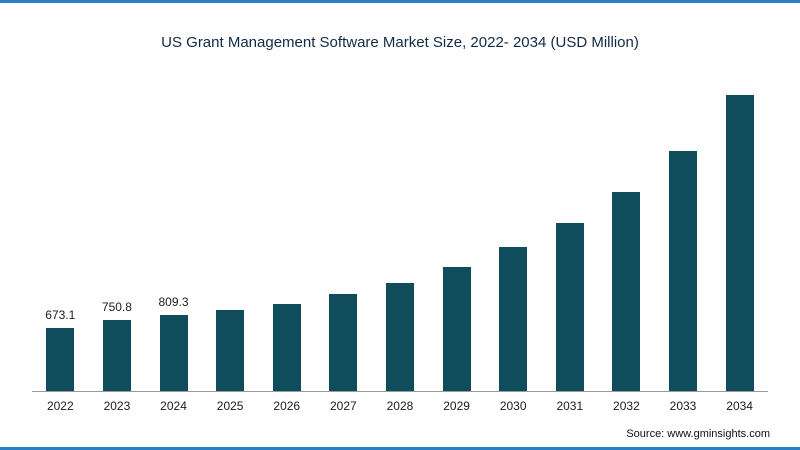 The width and height of the screenshot is (800, 450). What do you see at coordinates (400, 406) in the screenshot?
I see `x-tick-2028: 2028` at bounding box center [400, 406].